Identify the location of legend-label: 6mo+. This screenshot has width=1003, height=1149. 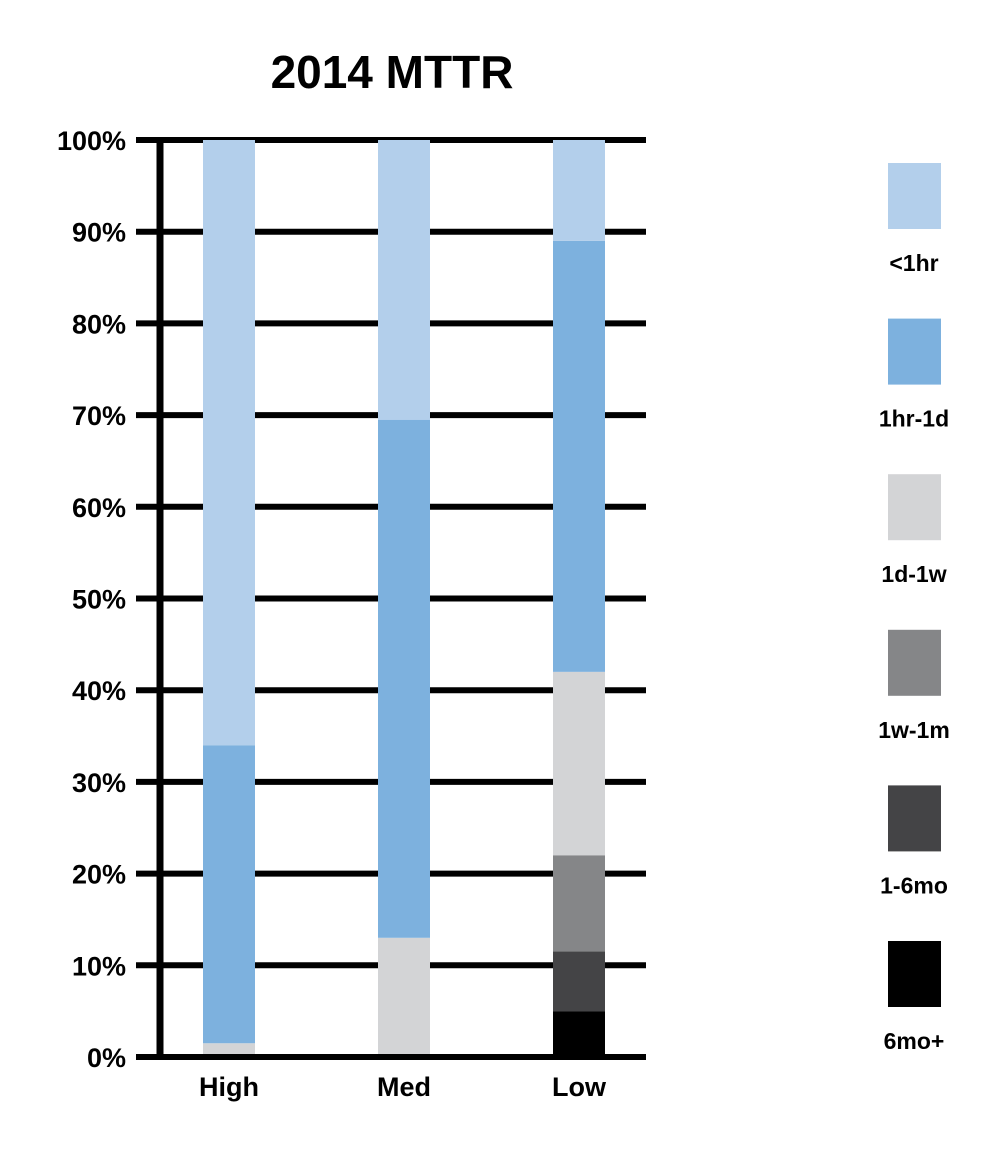
(914, 1041).